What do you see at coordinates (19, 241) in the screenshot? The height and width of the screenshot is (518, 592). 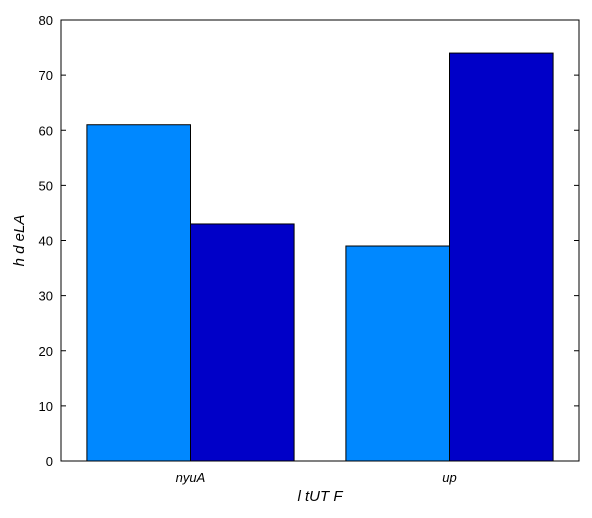 I see `y-axis-label: h d eLA` at bounding box center [19, 241].